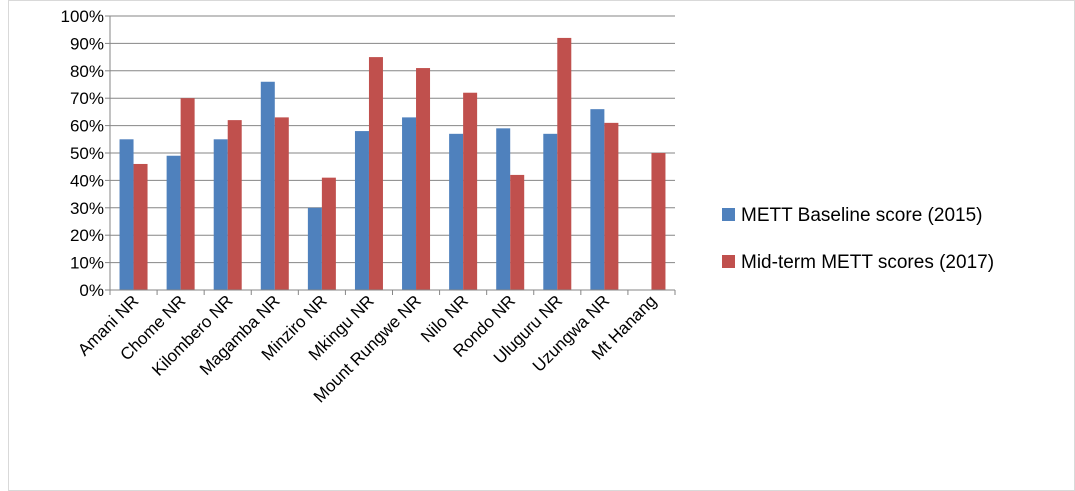  Describe the element at coordinates (87, 235) in the screenshot. I see `y-tick-label: 20%` at that location.